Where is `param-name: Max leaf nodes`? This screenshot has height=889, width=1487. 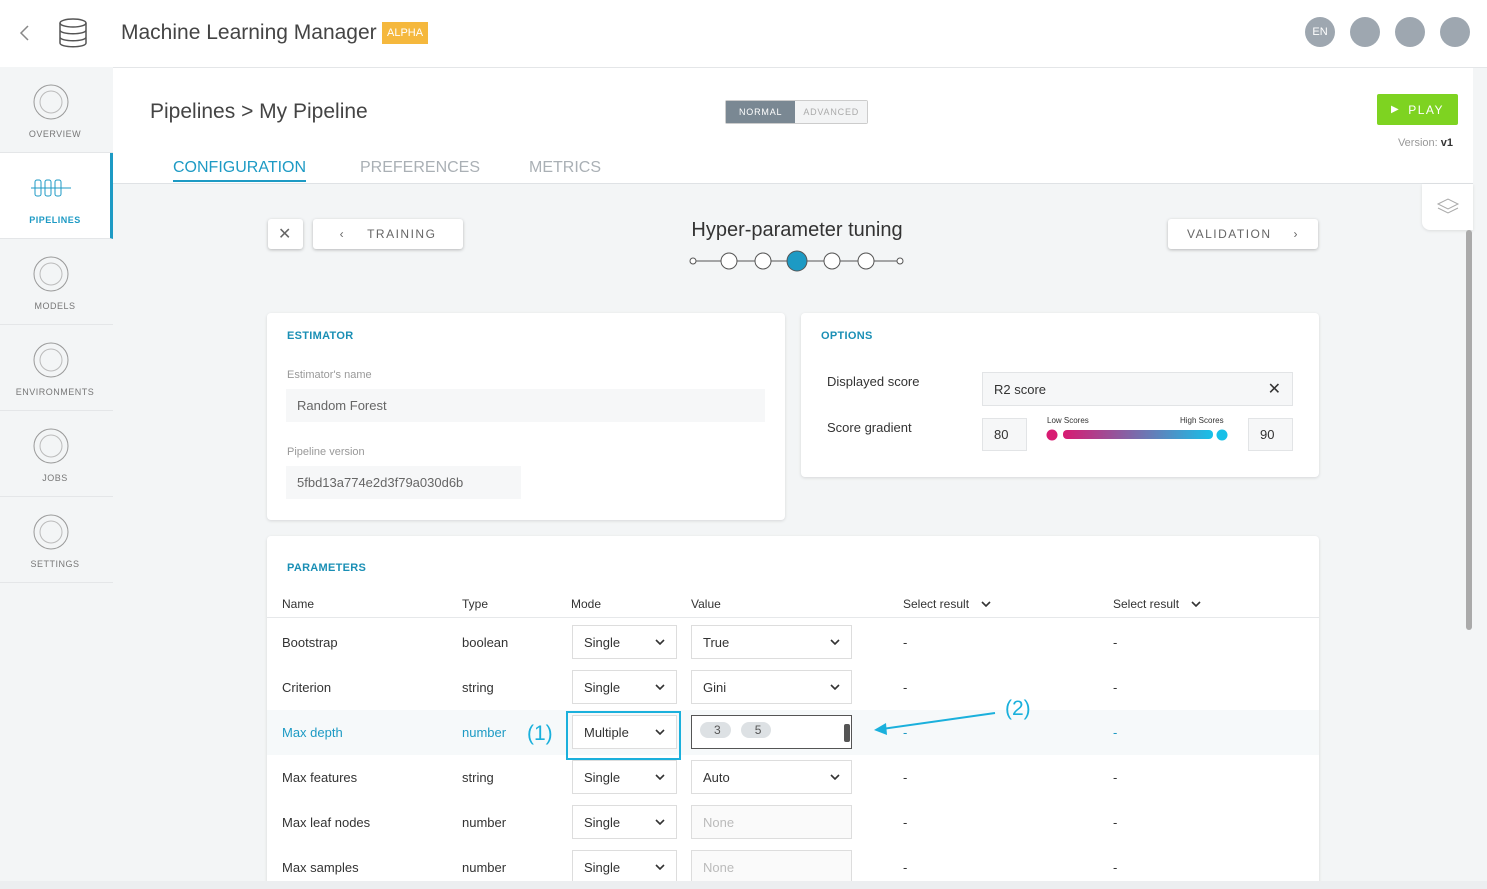 param-name: Max leaf nodes is located at coordinates (326, 822).